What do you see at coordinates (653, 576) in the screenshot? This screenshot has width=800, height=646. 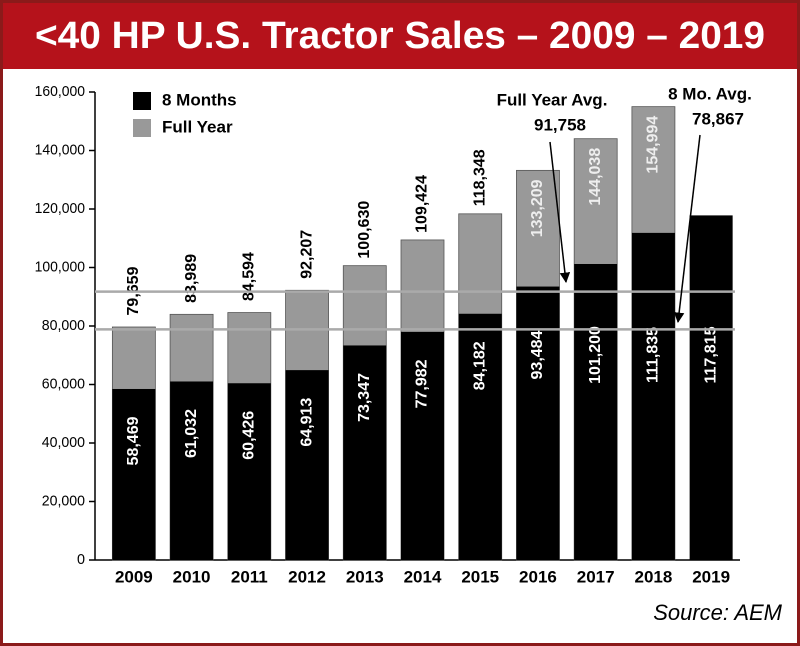 I see `x-tick-label: 2018` at bounding box center [653, 576].